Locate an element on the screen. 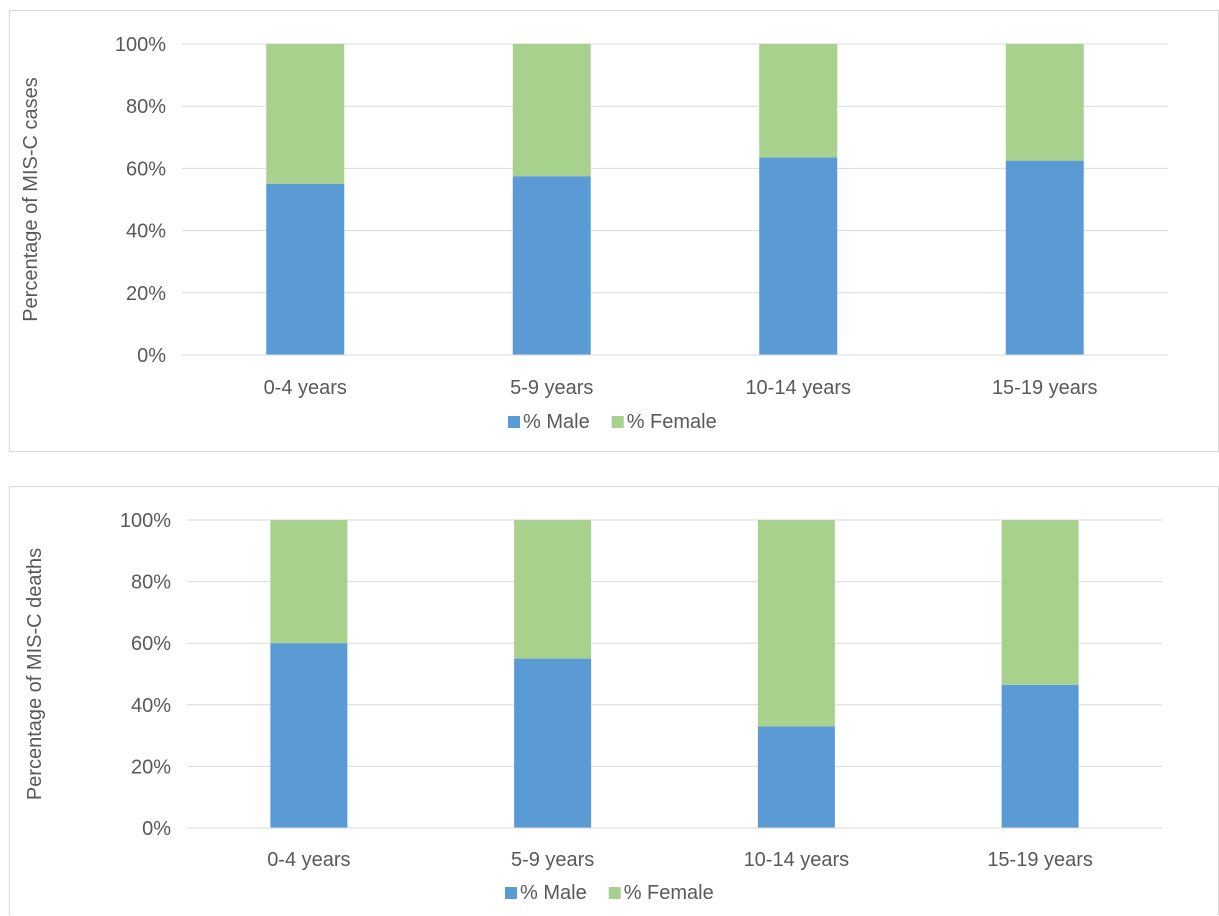 Image resolution: width=1219 pixels, height=916 pixels. y-axis-title: Percentage of MIS-C deaths is located at coordinates (35, 674).